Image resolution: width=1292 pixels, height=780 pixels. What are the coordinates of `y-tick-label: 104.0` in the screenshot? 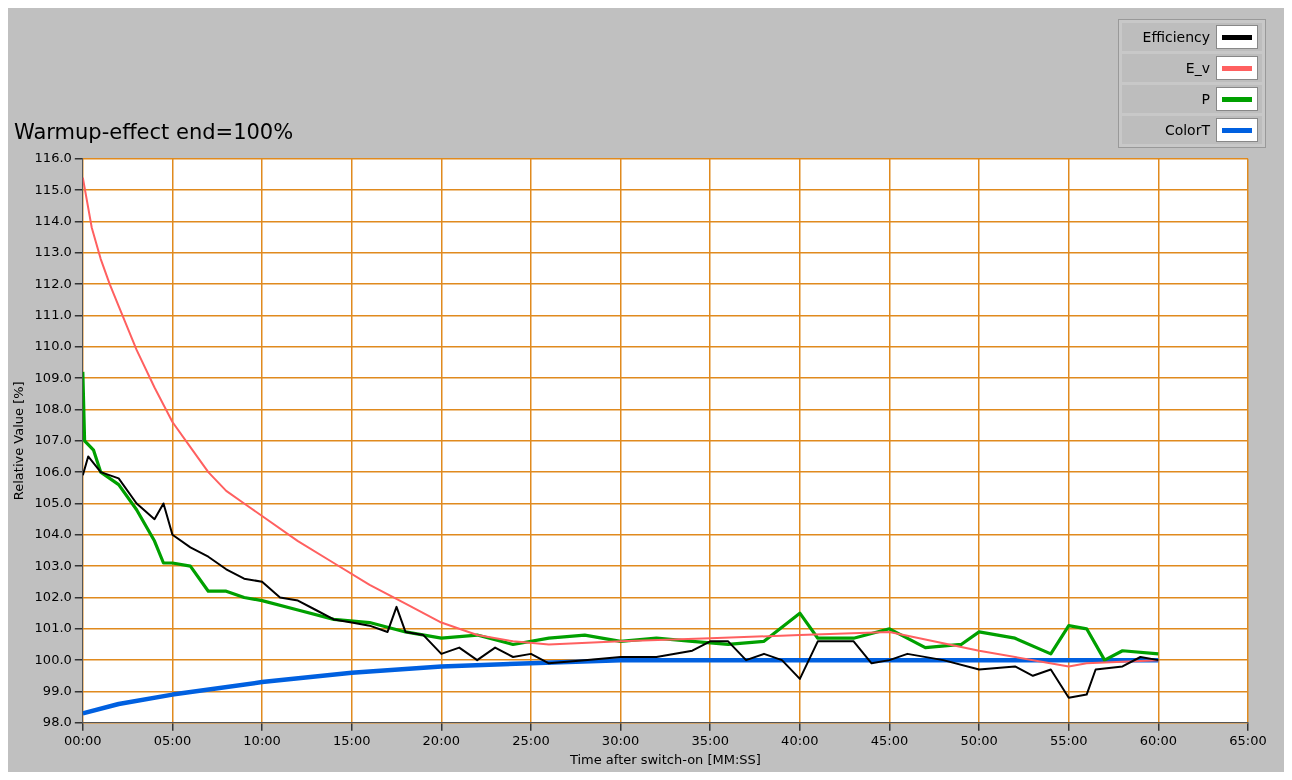 It's located at (53, 534).